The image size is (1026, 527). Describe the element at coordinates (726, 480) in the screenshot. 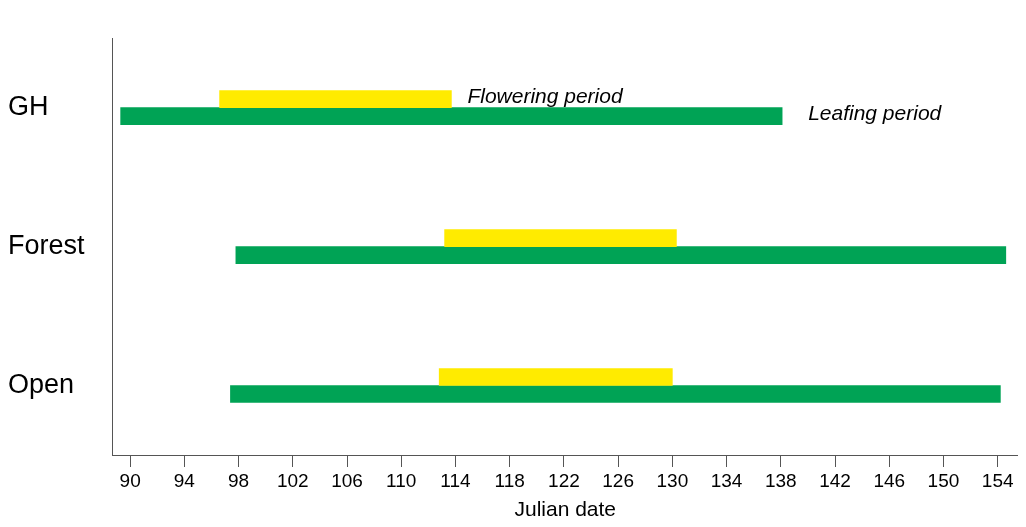

I see `x-tick-label: 134` at that location.